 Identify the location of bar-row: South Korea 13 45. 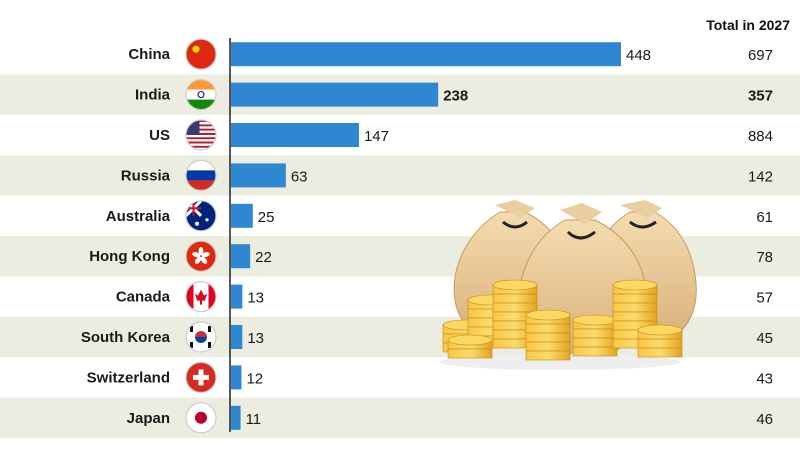
(427, 337).